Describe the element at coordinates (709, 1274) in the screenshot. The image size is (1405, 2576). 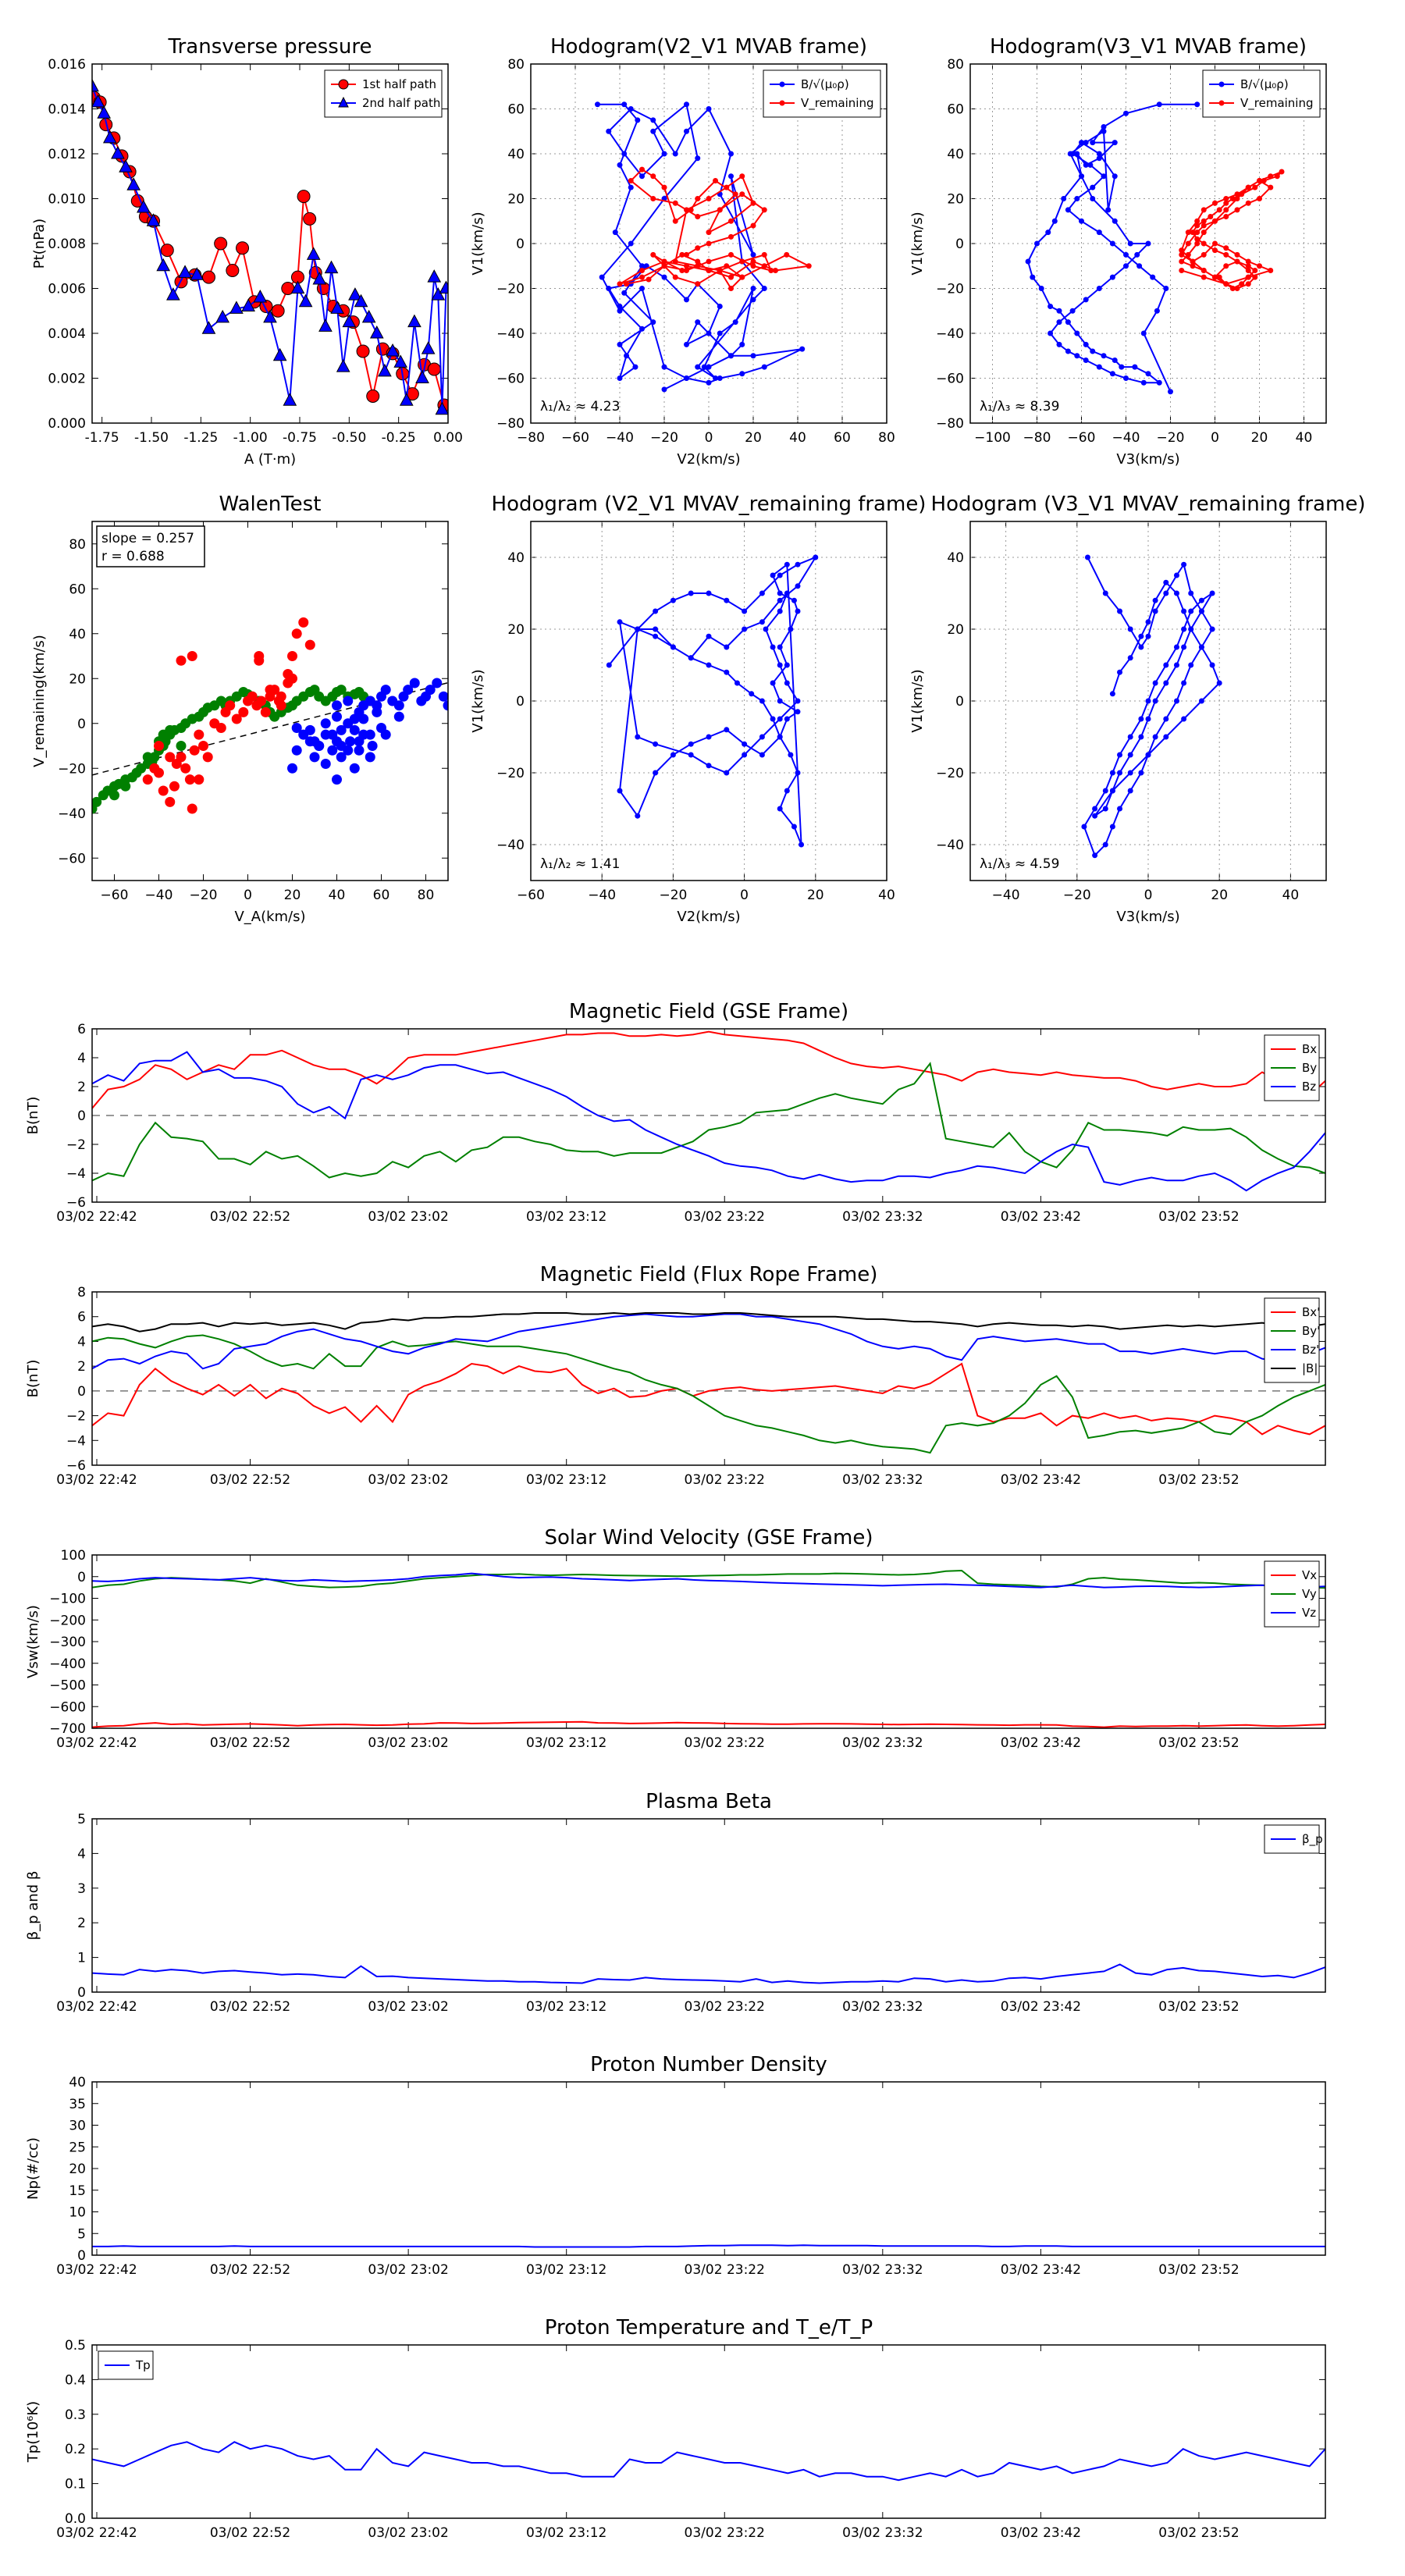
I see `chart-title: Magnetic Field (Flux Rope Frame)` at that location.